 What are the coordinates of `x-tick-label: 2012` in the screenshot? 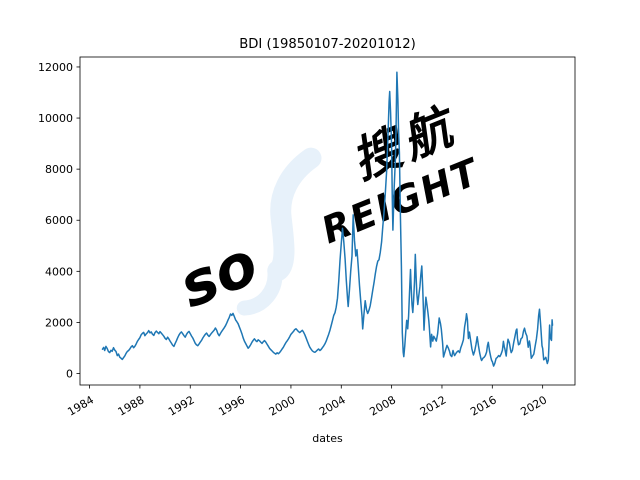 It's located at (433, 405).